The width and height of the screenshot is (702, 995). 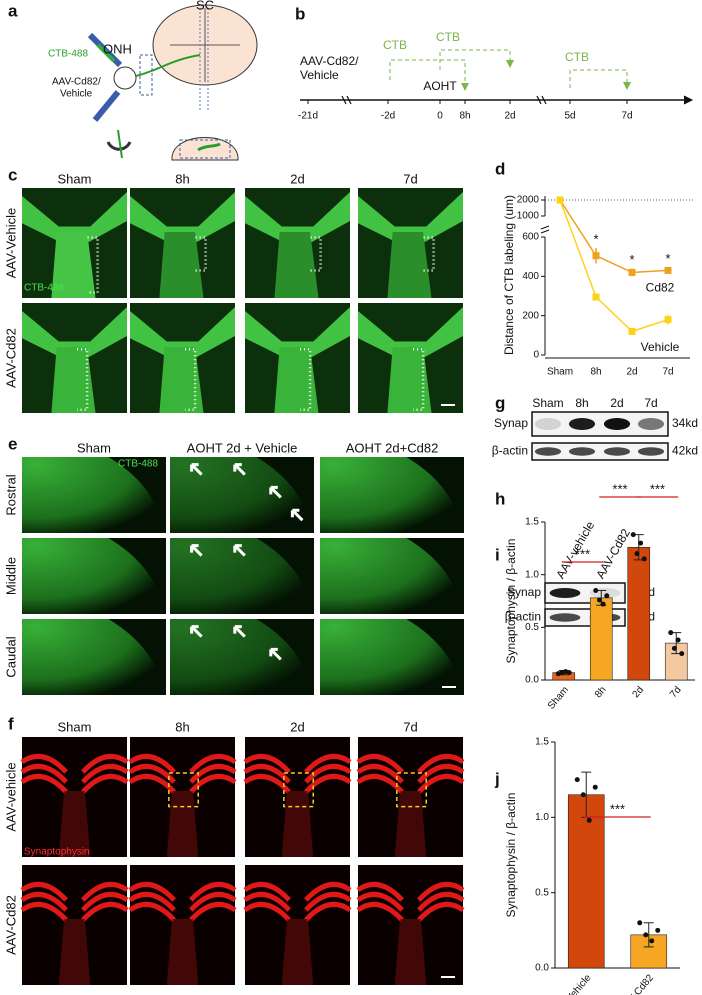 What do you see at coordinates (57, 852) in the screenshot?
I see `label: Synaptophysin` at bounding box center [57, 852].